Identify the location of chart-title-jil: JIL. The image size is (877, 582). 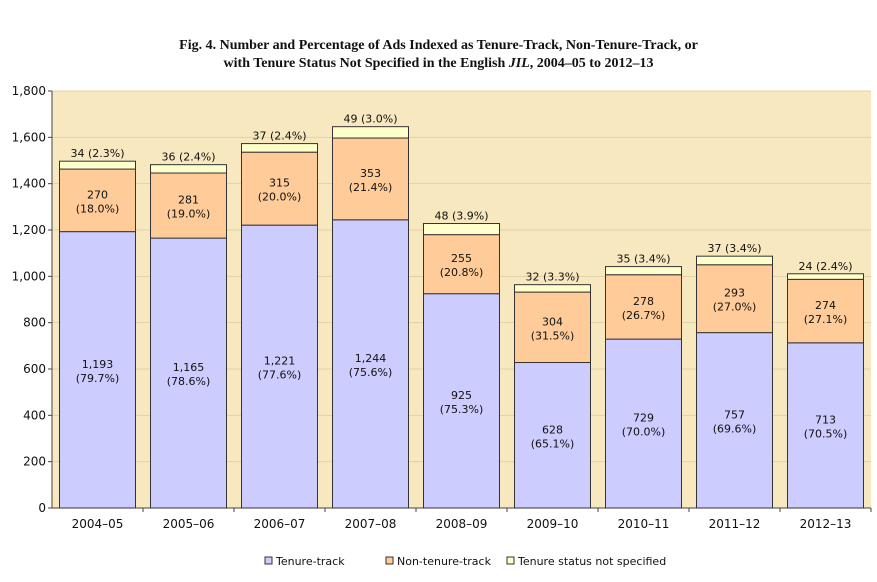
(519, 63).